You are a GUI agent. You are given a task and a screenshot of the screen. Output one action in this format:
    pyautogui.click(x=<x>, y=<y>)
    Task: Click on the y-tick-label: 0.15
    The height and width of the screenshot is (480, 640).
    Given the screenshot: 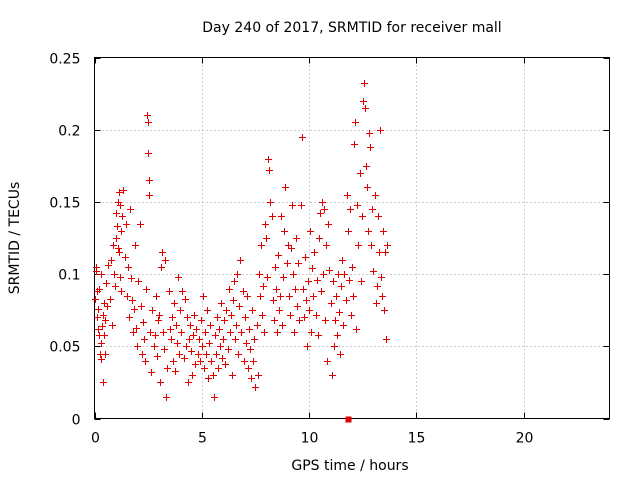 What is the action you would take?
    pyautogui.click(x=64, y=204)
    